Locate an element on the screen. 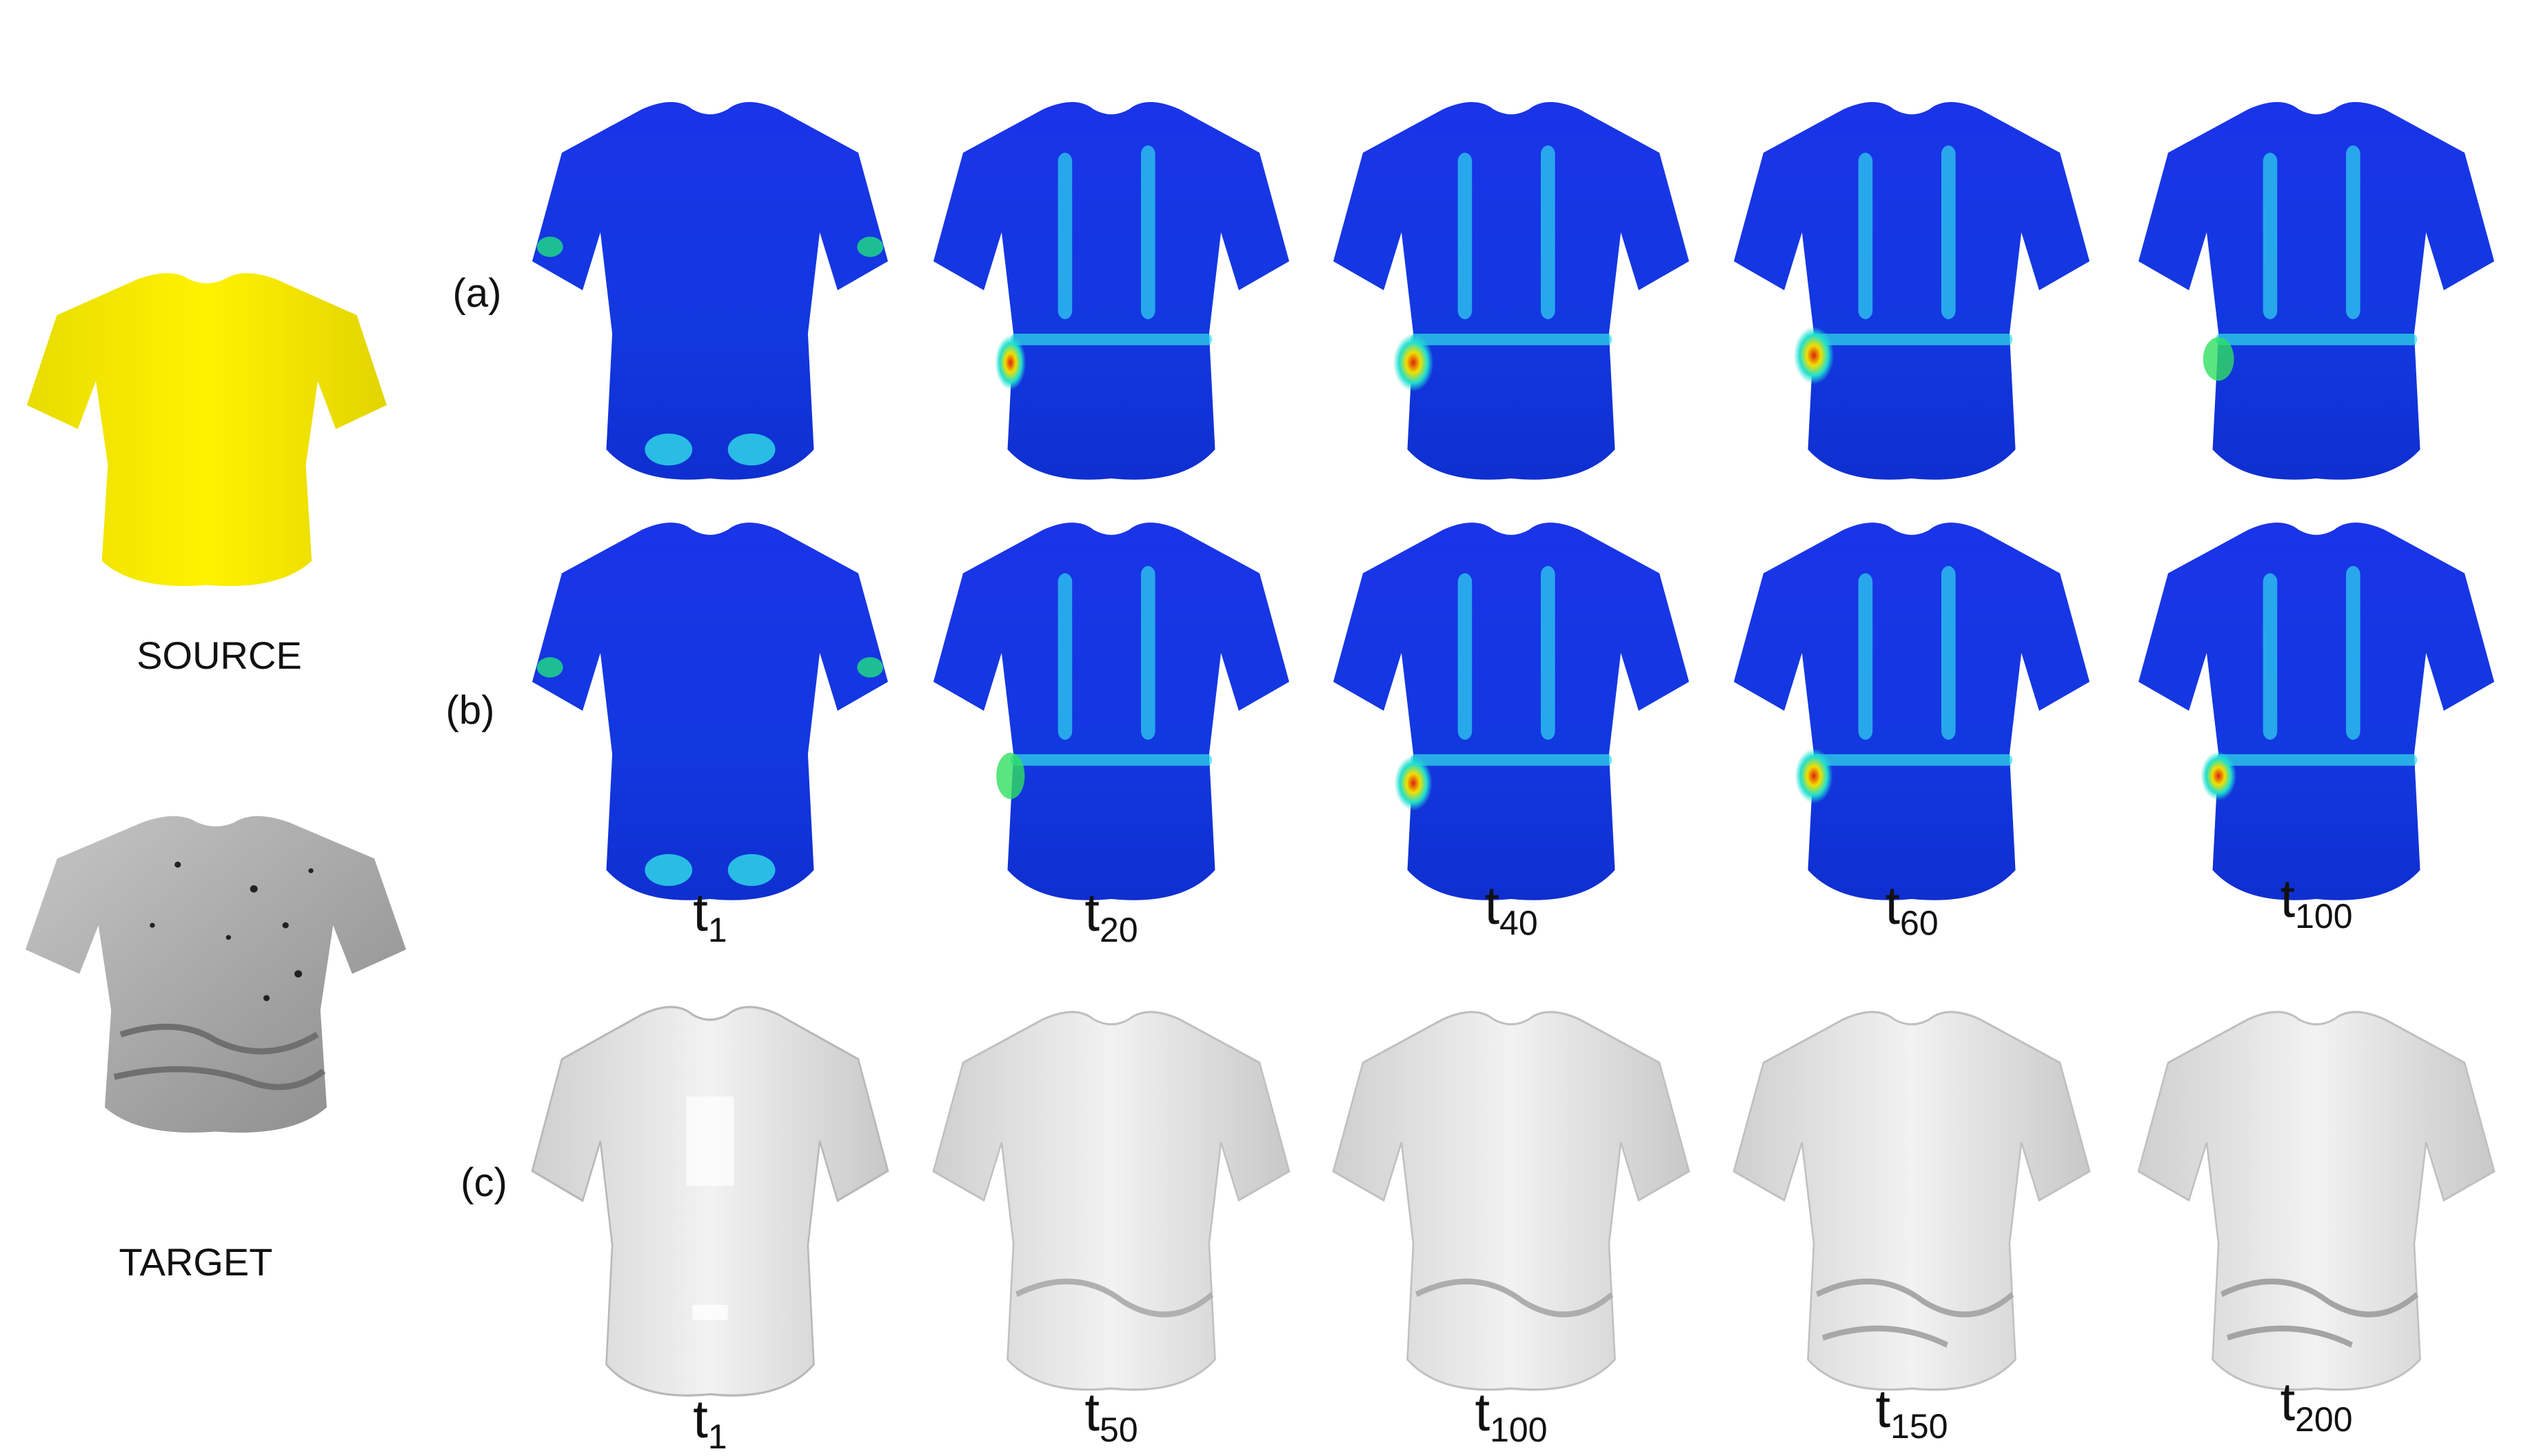 The image size is (2548, 1456). time-label-ab-100: t100 is located at coordinates (2316, 902).